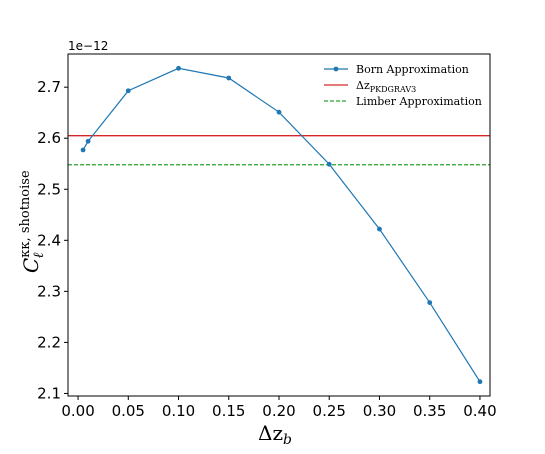 Image resolution: width=545 pixels, height=454 pixels. I want to click on x-axis-label: Δzb, so click(275, 434).